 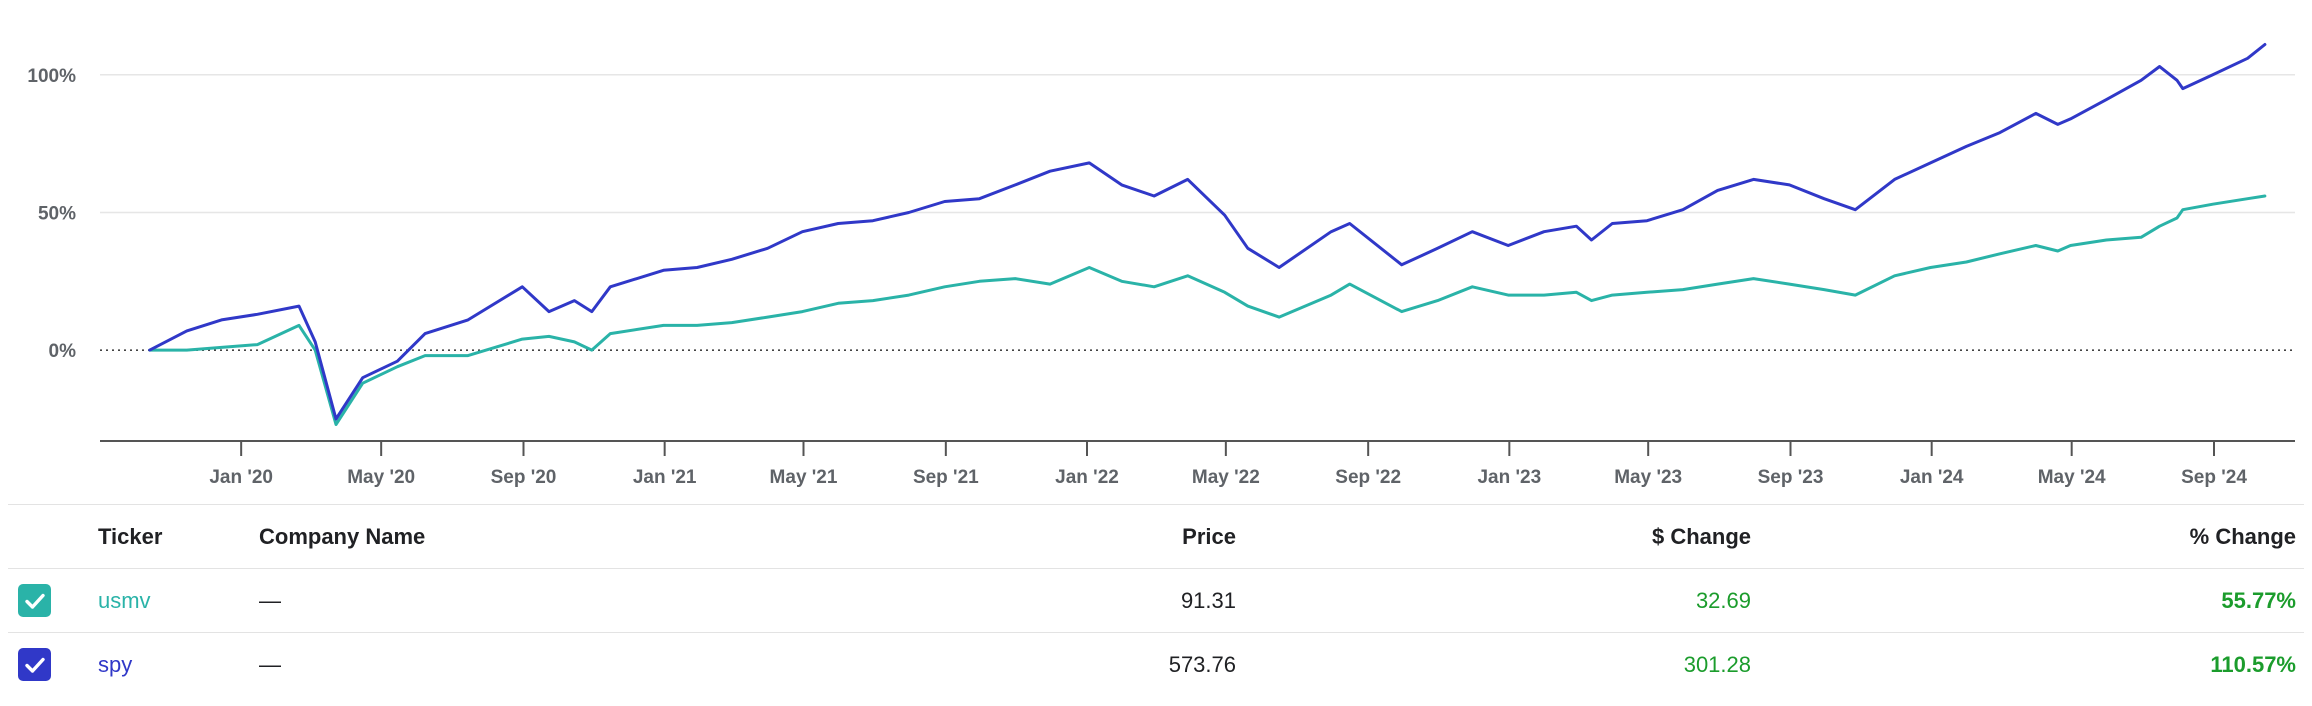 What do you see at coordinates (1648, 477) in the screenshot?
I see `x-tick-label: May '23` at bounding box center [1648, 477].